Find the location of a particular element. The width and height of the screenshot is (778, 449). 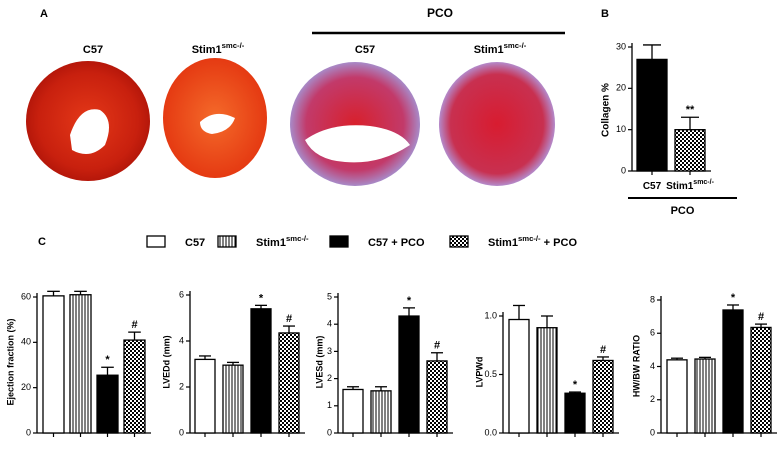

y-tick-label: 10 is located at coordinates (621, 129).